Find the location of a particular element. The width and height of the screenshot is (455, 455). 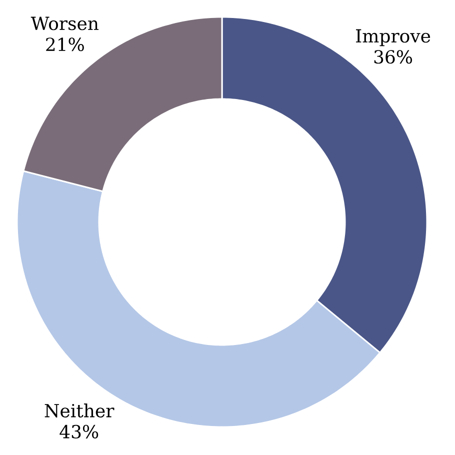

data-label: 43% is located at coordinates (79, 431).